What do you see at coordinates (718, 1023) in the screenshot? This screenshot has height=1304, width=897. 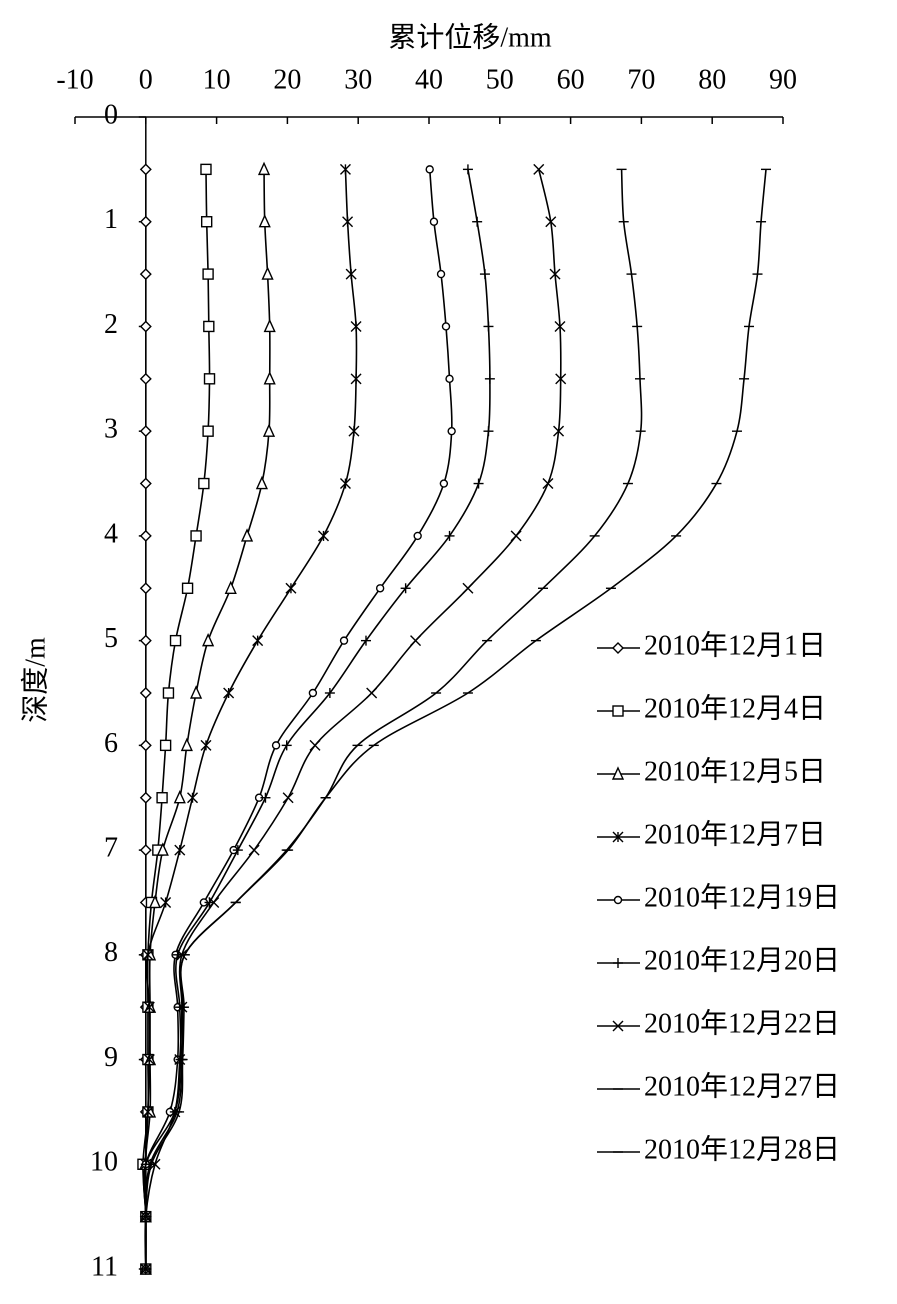 I see `legend-item: 2010年12月22日` at bounding box center [718, 1023].